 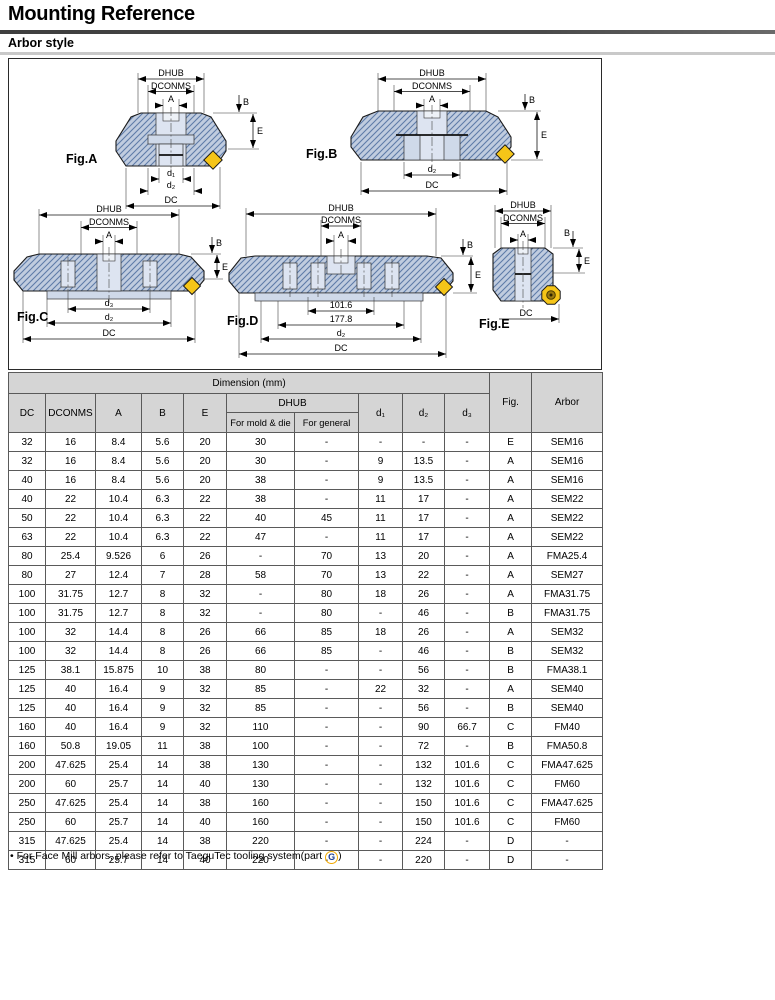 I want to click on fig-b-dimensions: DHUB DCONMS A B E d₂ DC, so click(x=453, y=131).